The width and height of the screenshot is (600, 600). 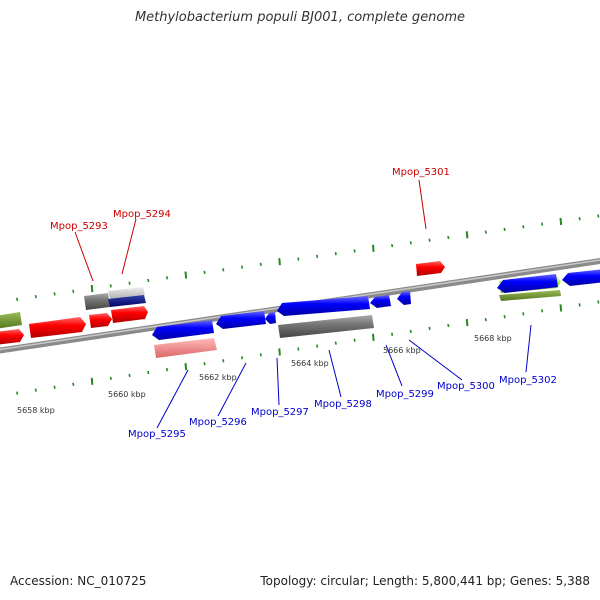 What do you see at coordinates (218, 377) in the screenshot?
I see `kbp-label: 5662 kbp` at bounding box center [218, 377].